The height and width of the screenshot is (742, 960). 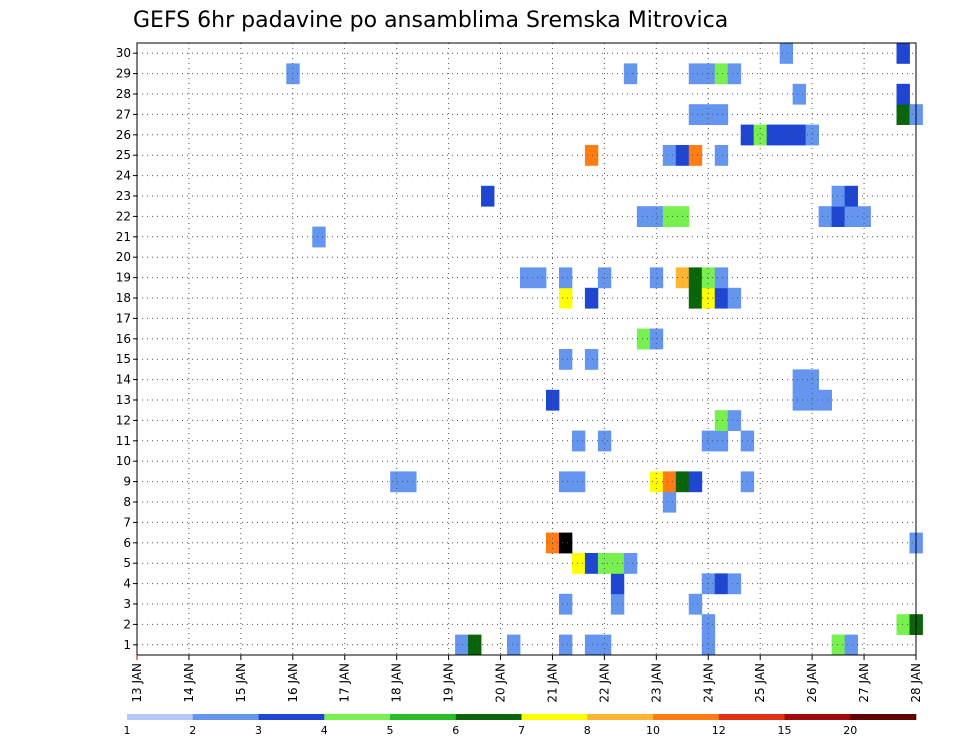 I want to click on x-tick-label: 20 JAN, so click(x=501, y=683).